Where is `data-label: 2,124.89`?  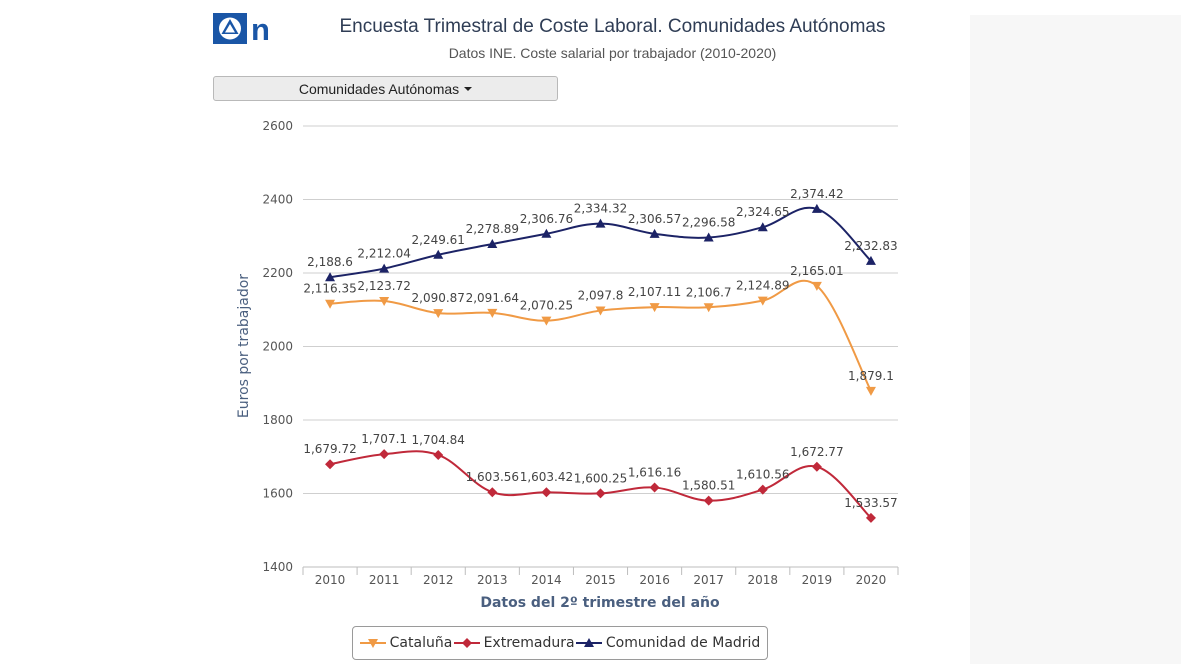 data-label: 2,124.89 is located at coordinates (762, 286).